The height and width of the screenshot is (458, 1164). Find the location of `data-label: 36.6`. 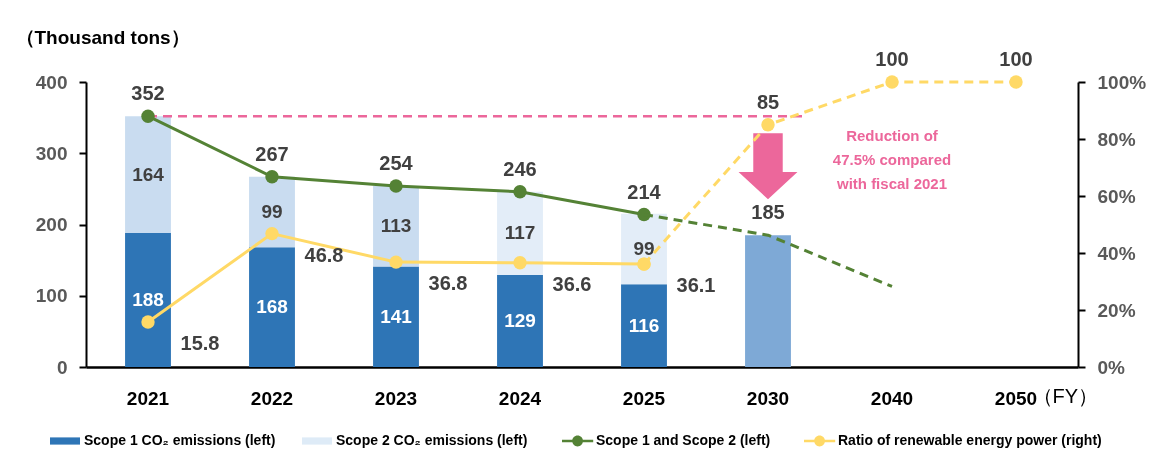

data-label: 36.6 is located at coordinates (572, 283).